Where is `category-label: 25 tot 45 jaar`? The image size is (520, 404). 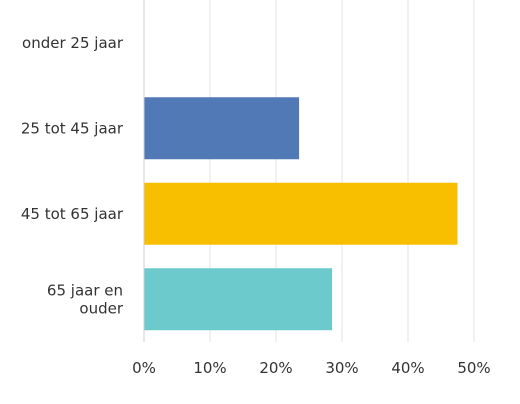 category-label: 25 tot 45 jaar is located at coordinates (72, 128).